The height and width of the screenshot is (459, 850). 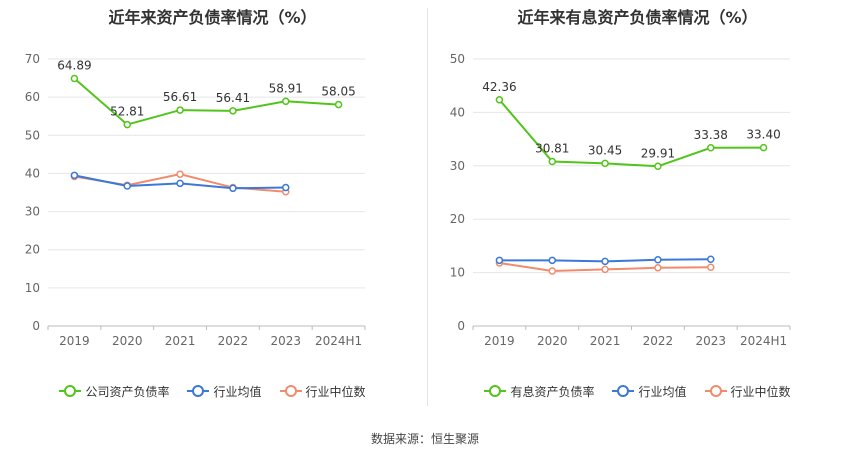 What do you see at coordinates (127, 391) in the screenshot?
I see `legend-label: 公司资产负债率` at bounding box center [127, 391].